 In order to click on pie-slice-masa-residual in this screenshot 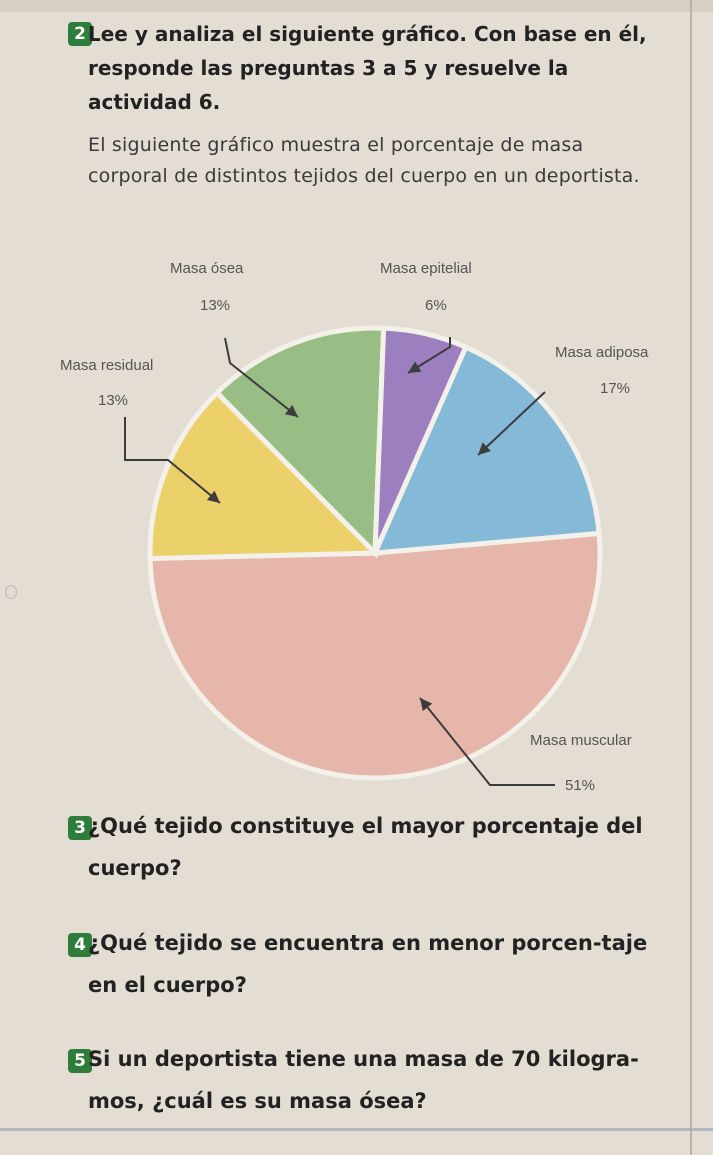, I will do `click(264, 475)`.